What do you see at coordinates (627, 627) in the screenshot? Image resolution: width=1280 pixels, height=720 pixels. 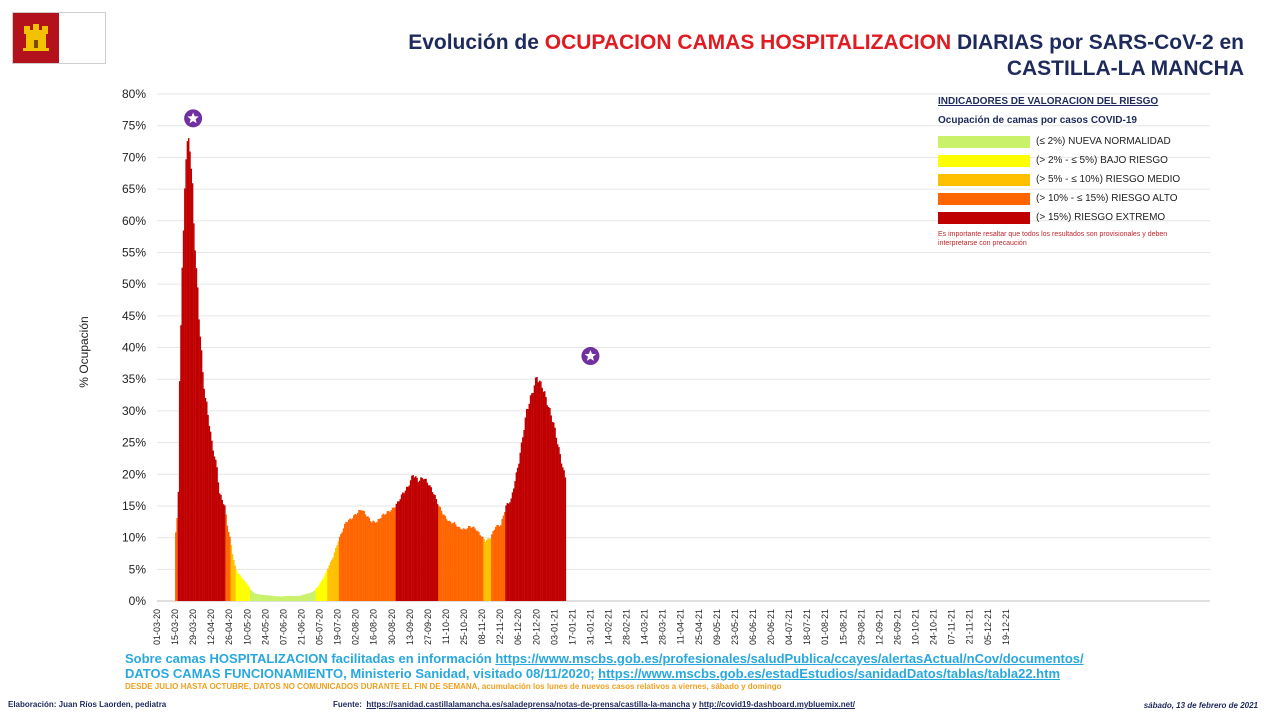 I see `x-tick-label: 28-02-21` at bounding box center [627, 627].